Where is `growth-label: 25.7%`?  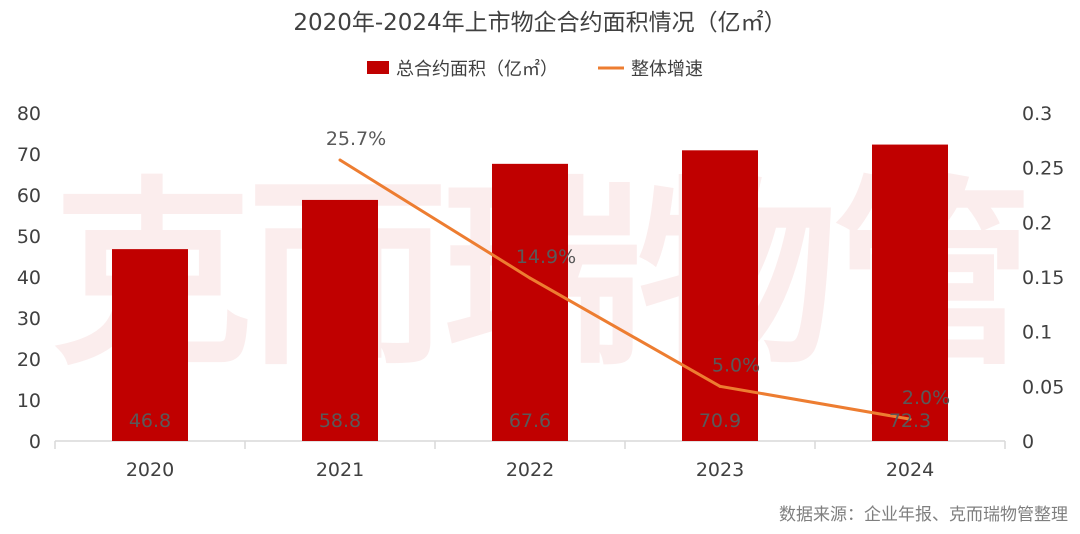 growth-label: 25.7% is located at coordinates (356, 139).